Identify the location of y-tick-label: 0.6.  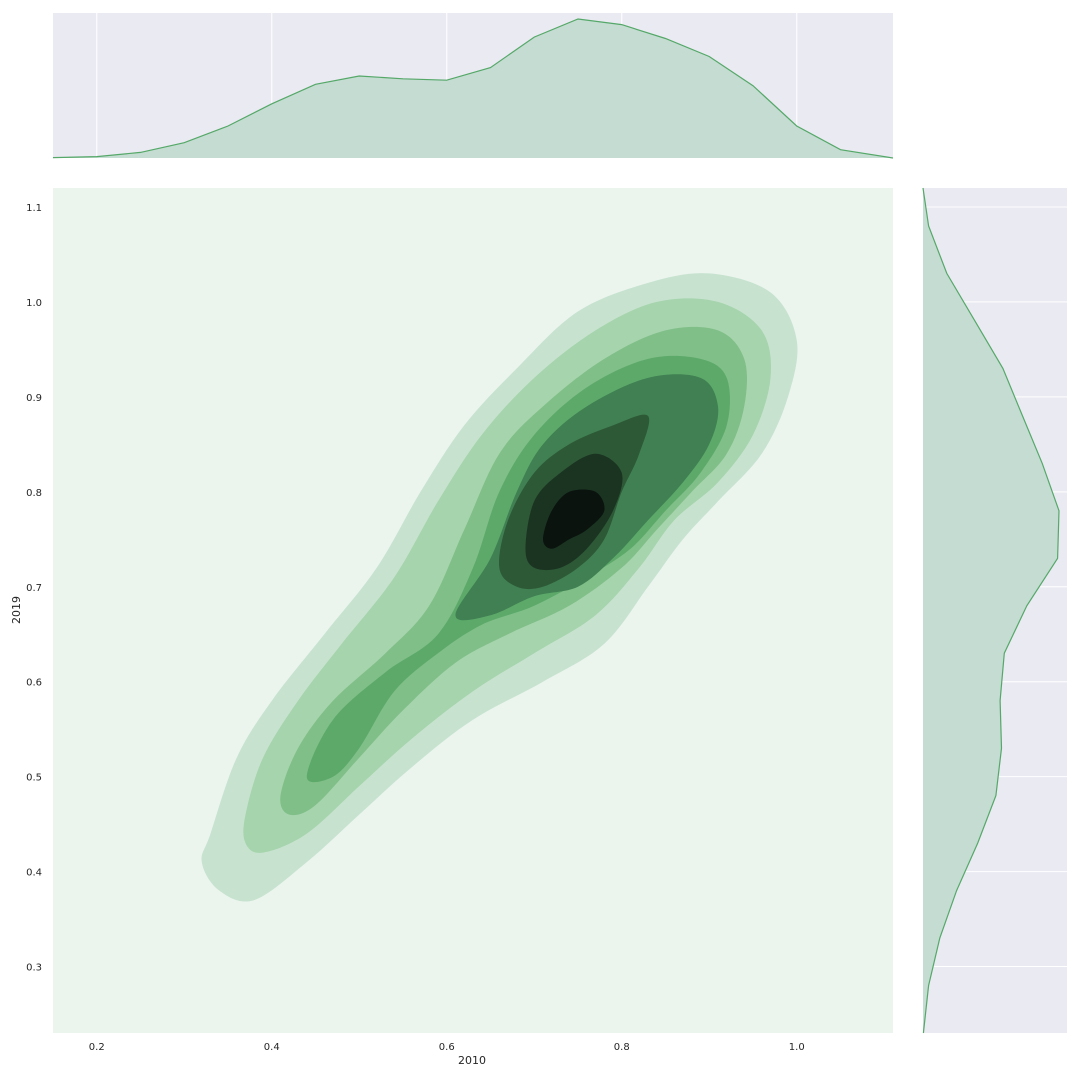
(34, 683).